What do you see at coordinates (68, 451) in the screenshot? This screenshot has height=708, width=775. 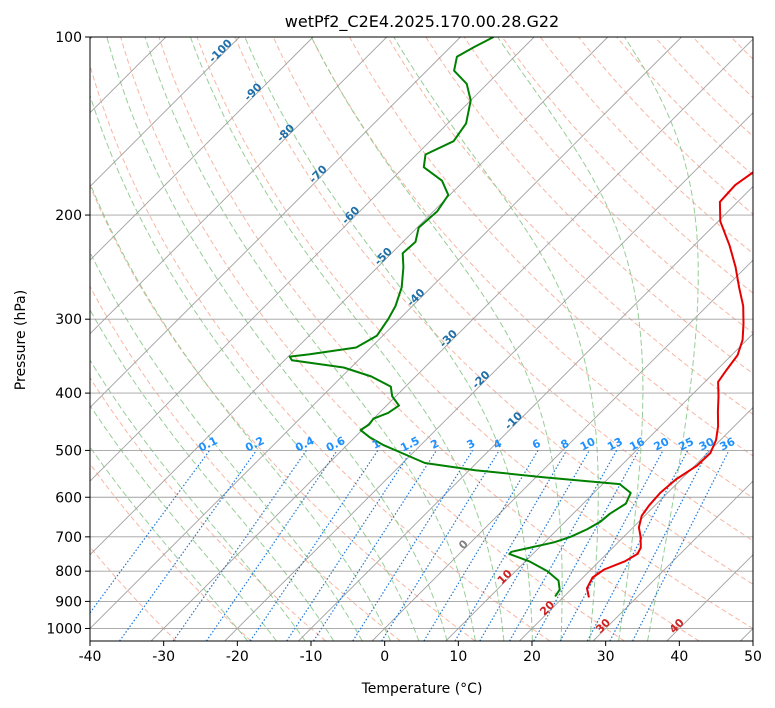 I see `y-tick-label: 500` at bounding box center [68, 451].